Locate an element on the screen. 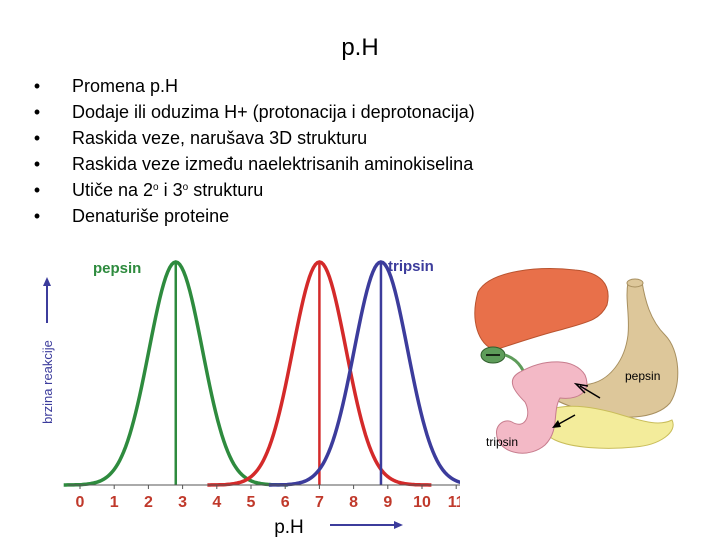 The height and width of the screenshot is (540, 720). series-label-pepsin: pepsin is located at coordinates (117, 268).